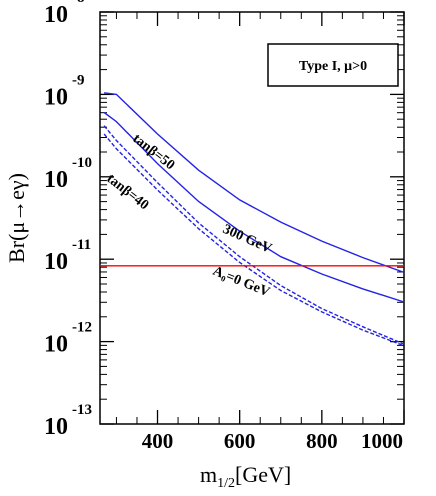 The height and width of the screenshot is (496, 436). Describe the element at coordinates (78, 80) in the screenshot. I see `y-tick-label-exponent: -9` at that location.